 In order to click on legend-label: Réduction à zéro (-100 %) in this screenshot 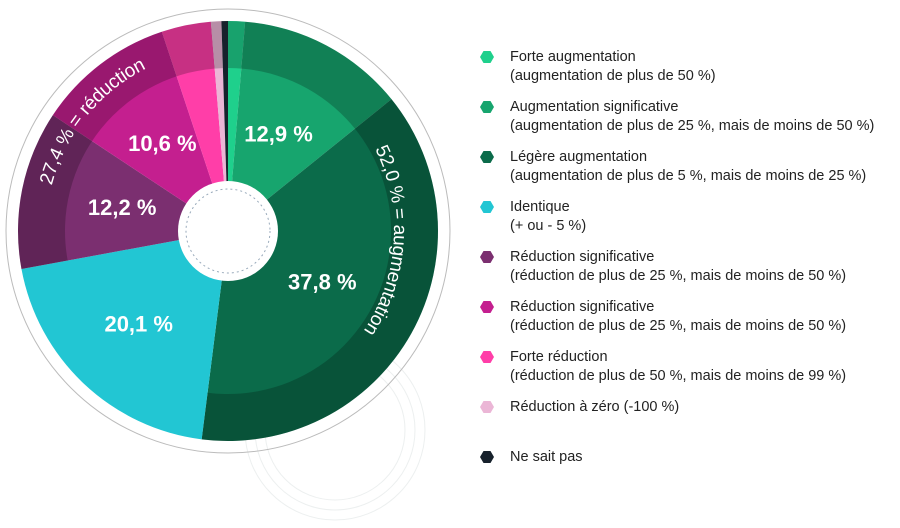, I will do `click(594, 407)`.